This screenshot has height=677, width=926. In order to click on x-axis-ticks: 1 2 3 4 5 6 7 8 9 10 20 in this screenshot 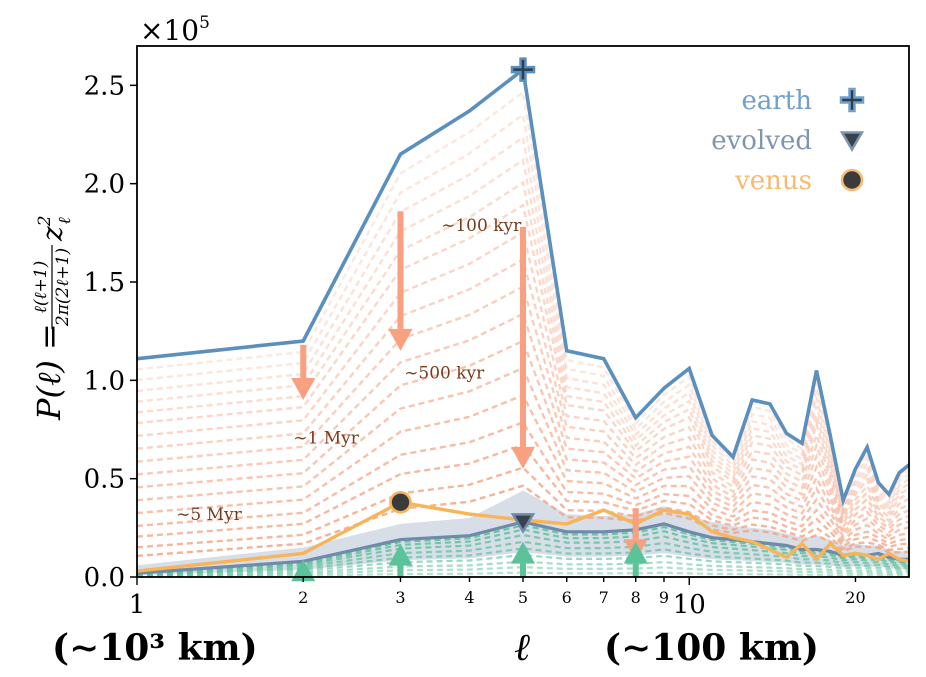, I will do `click(497, 598)`.